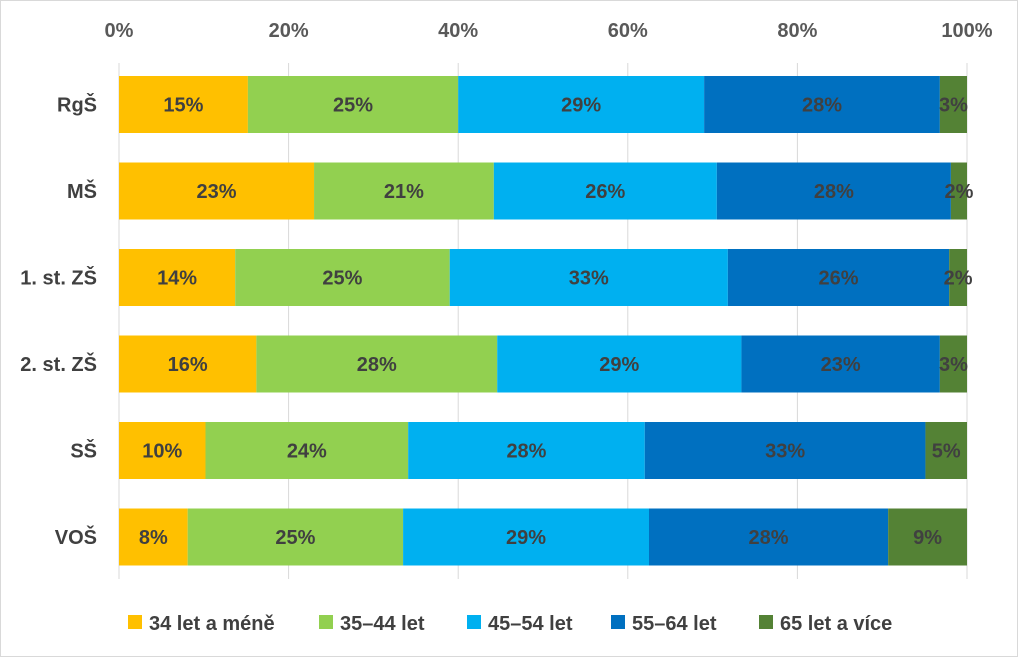 Image resolution: width=1018 pixels, height=658 pixels. Describe the element at coordinates (549, 31) in the screenshot. I see `x-axis-ticks: 0% 20% 40% 60% 80% 100%` at that location.